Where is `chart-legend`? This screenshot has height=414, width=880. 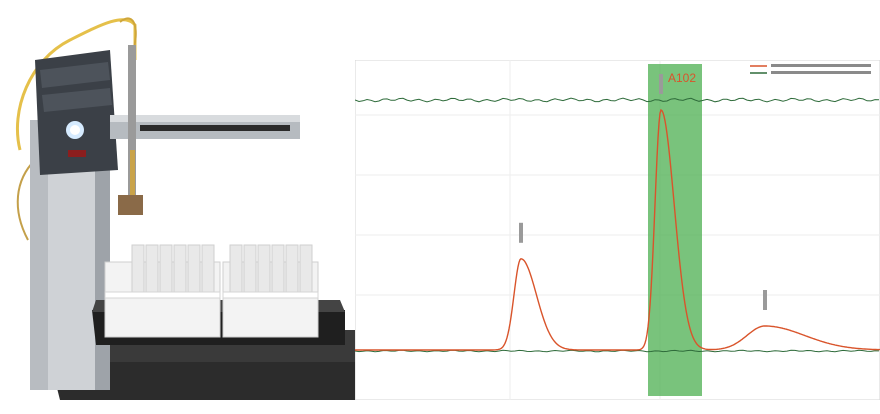 chart-legend is located at coordinates (810, 69).